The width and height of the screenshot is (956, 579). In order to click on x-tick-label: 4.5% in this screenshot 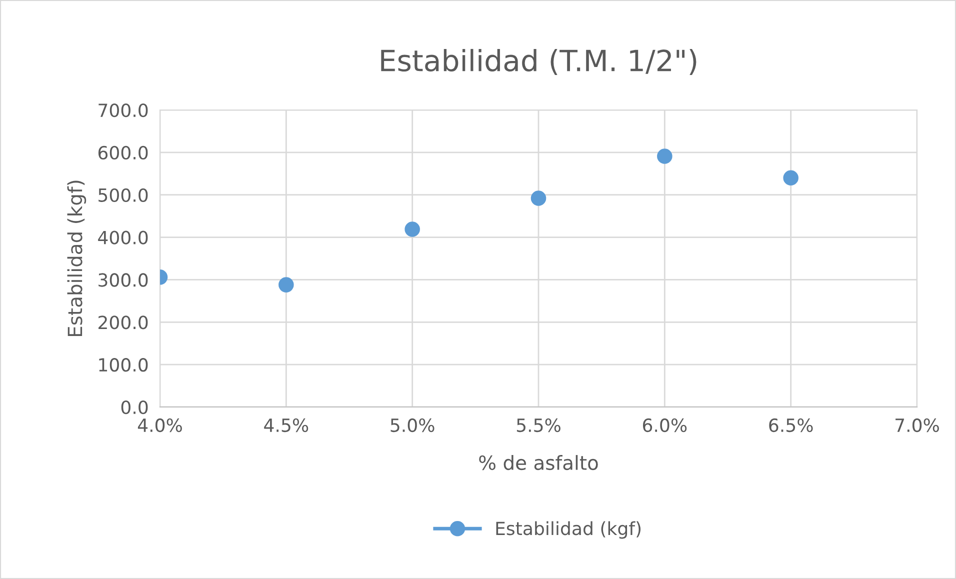, I will do `click(286, 425)`.